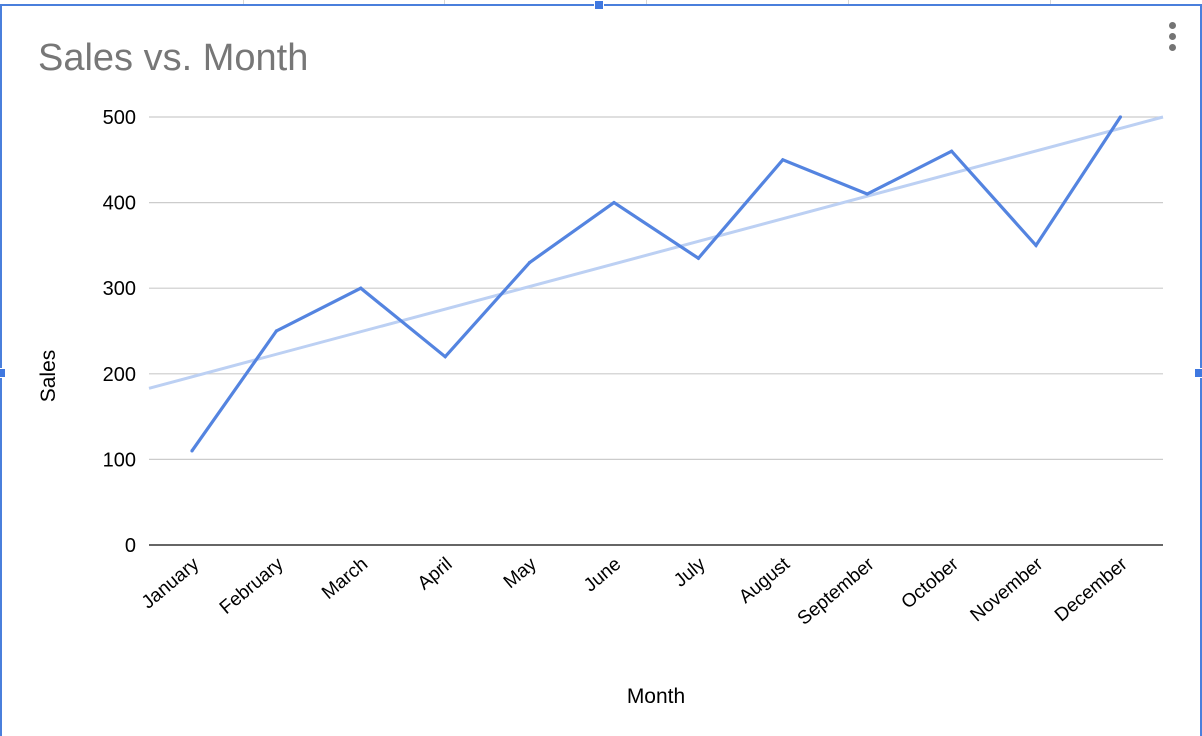  Describe the element at coordinates (1172, 25) in the screenshot. I see `more-vert-icon` at that location.